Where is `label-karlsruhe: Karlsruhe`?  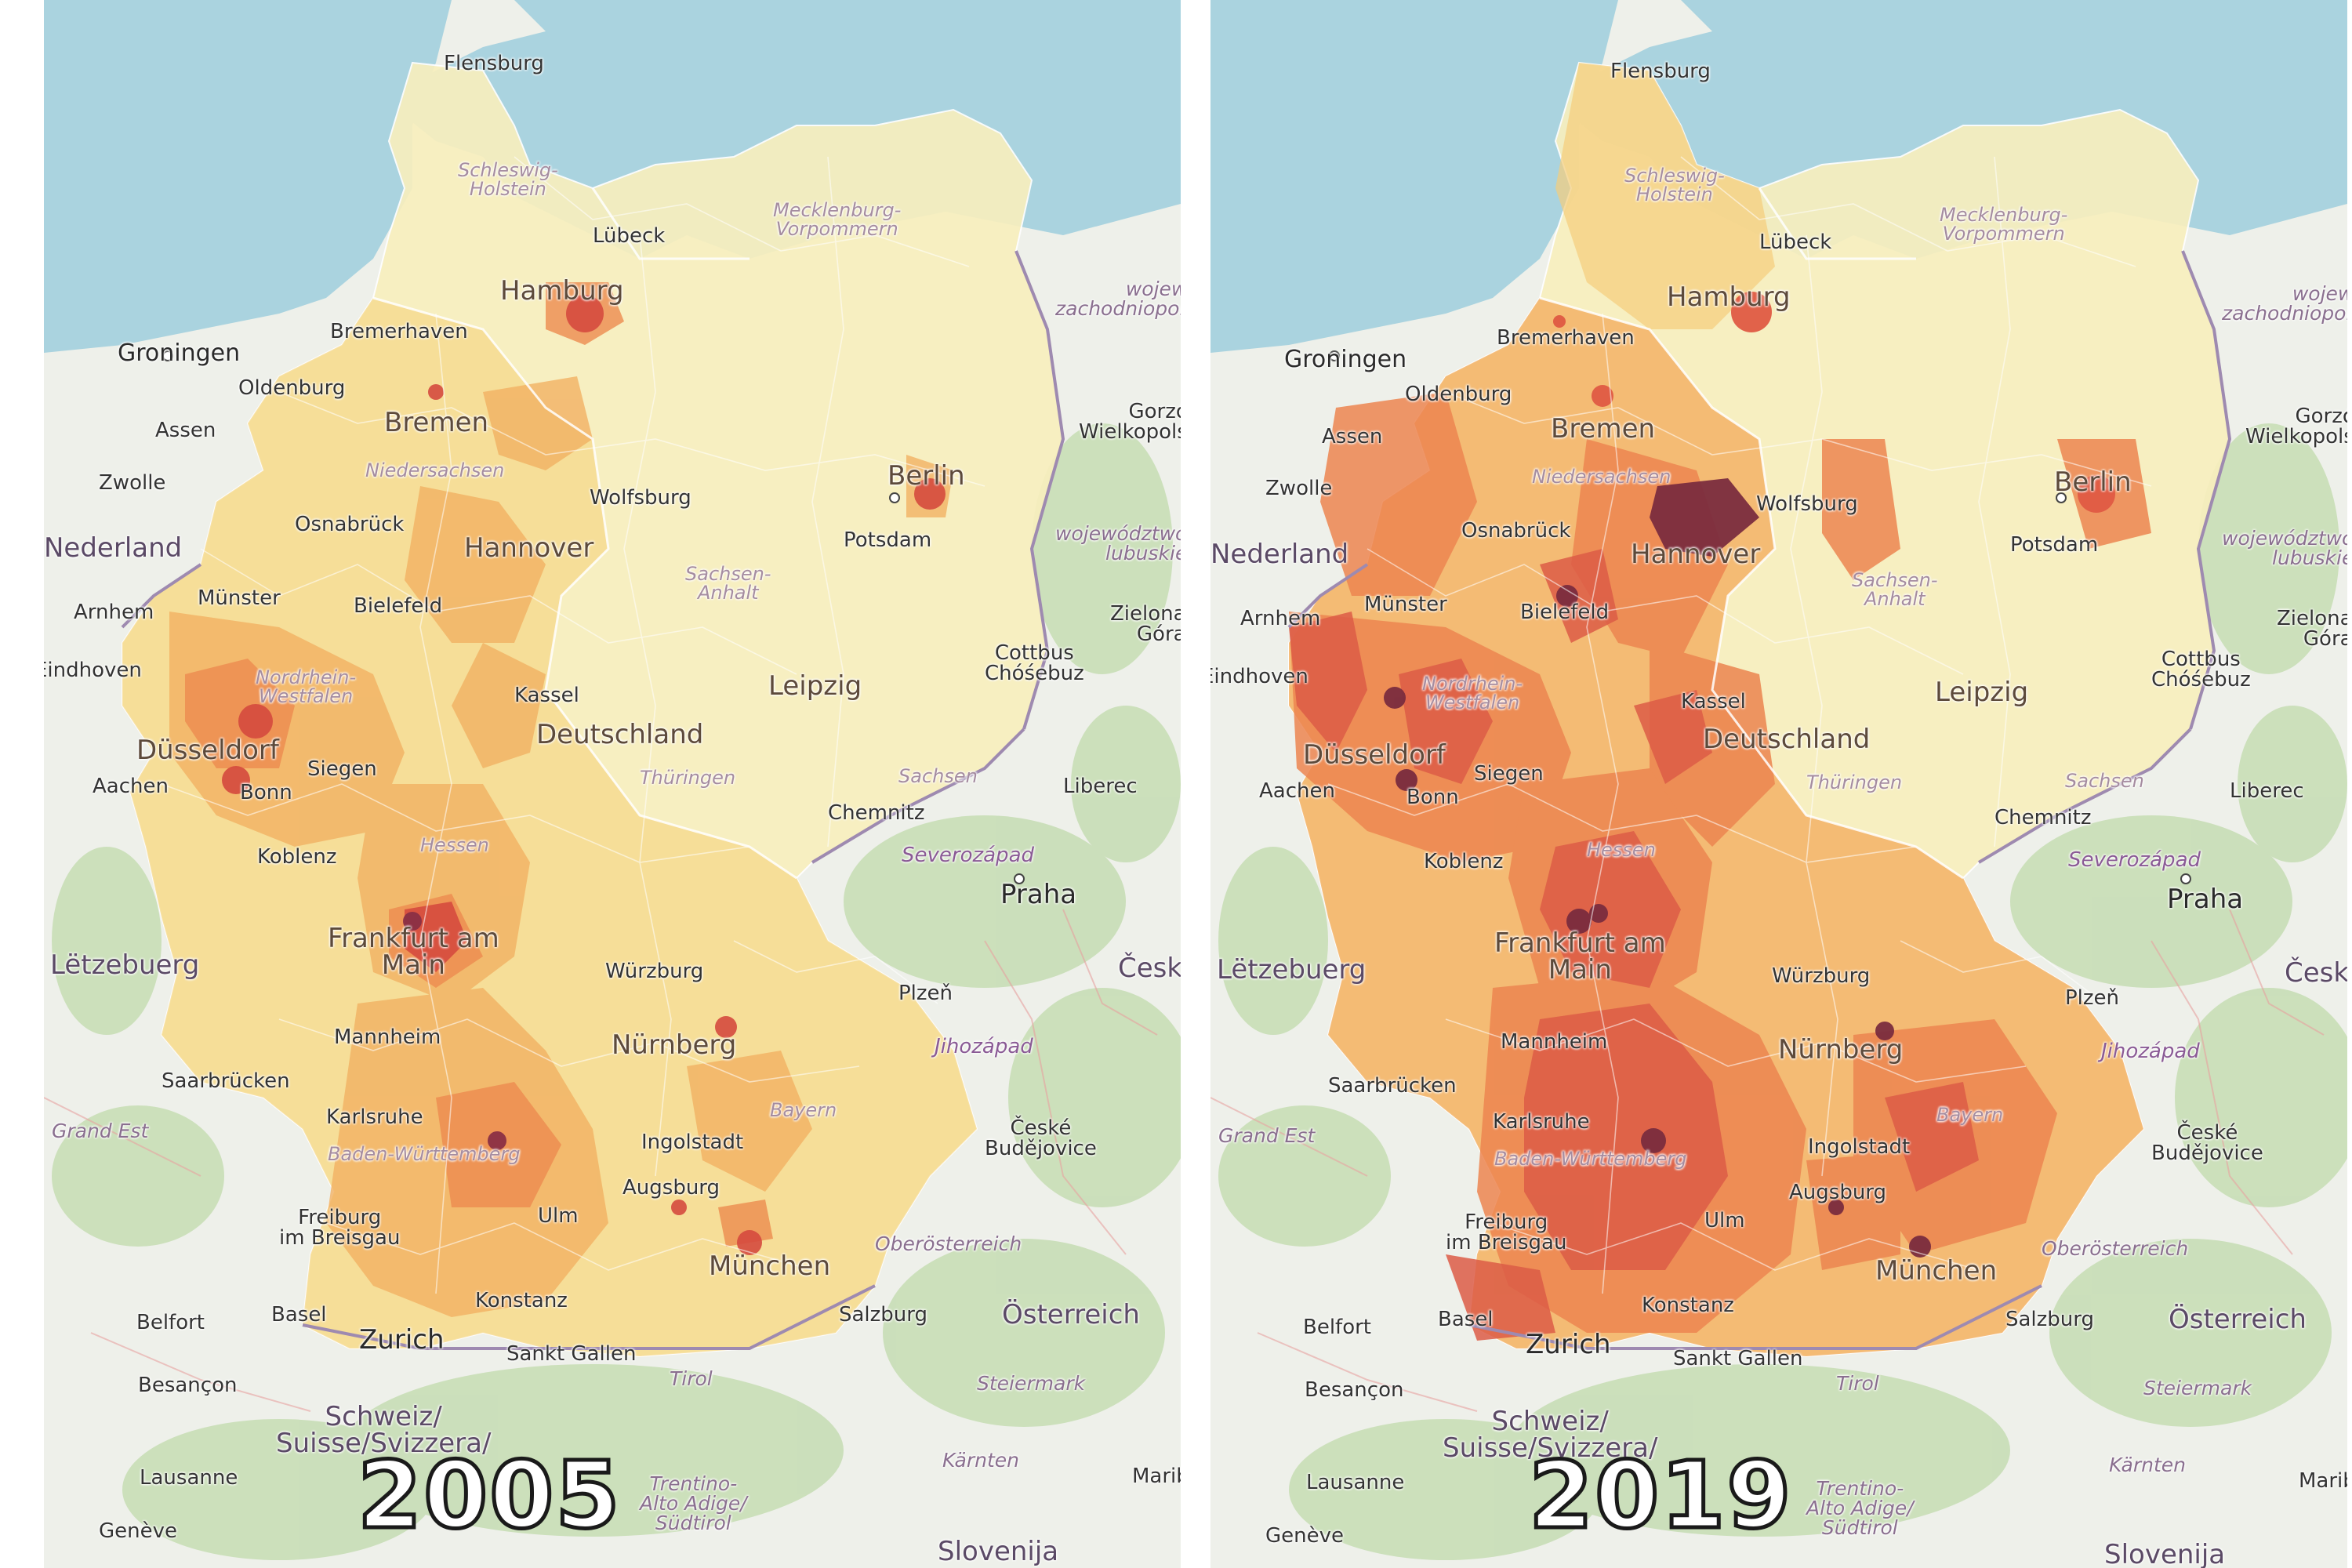 label-karlsruhe: Karlsruhe is located at coordinates (1541, 1122).